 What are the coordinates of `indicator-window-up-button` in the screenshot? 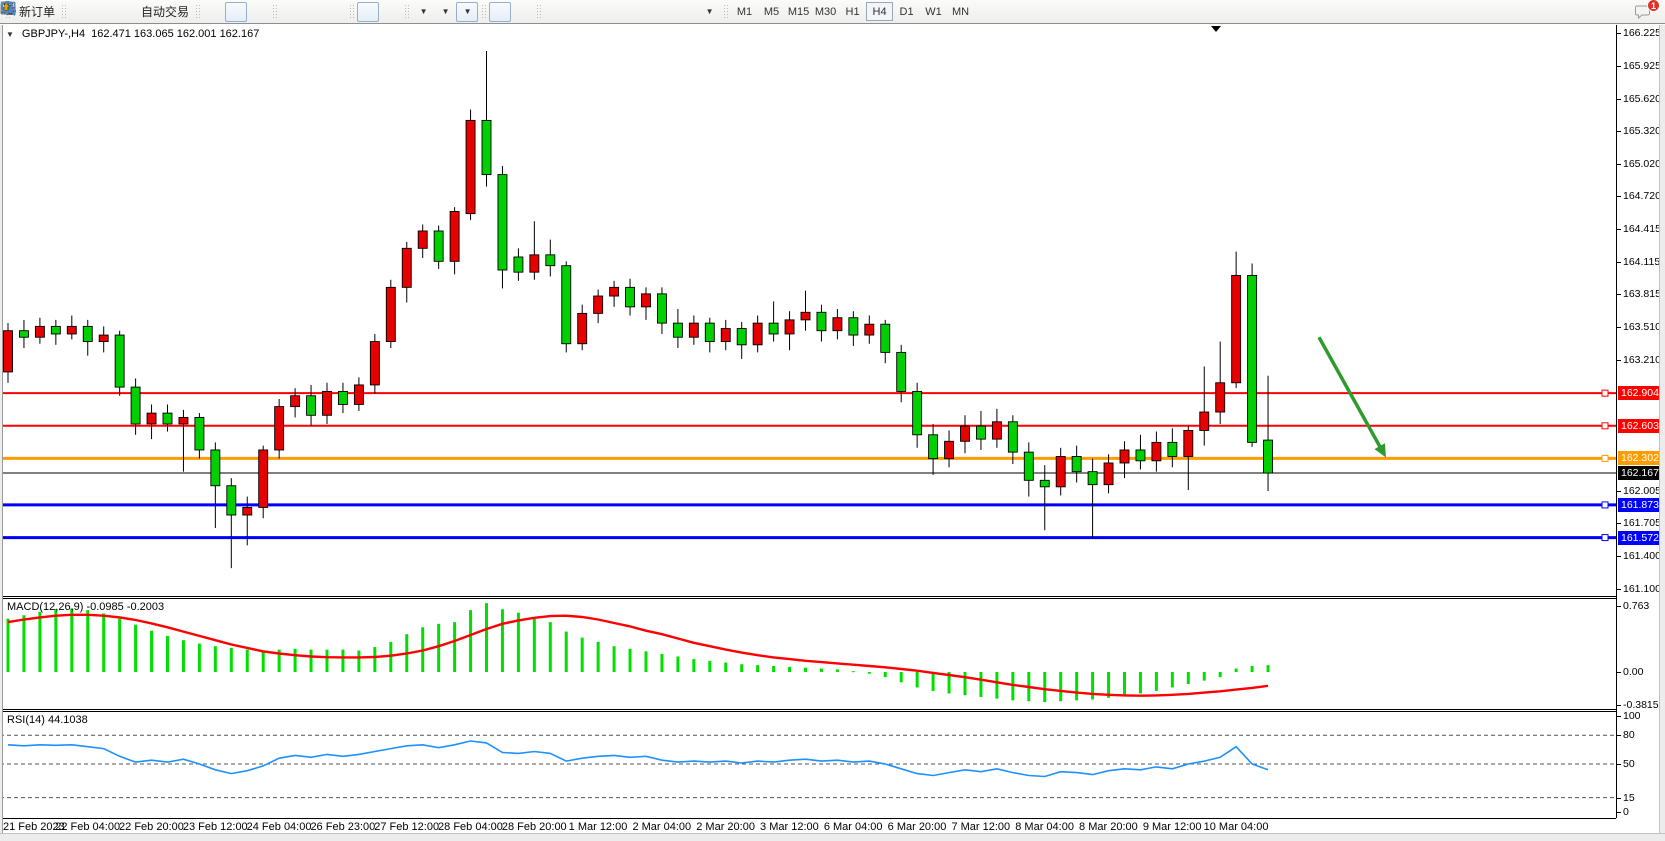 It's located at (190, 11).